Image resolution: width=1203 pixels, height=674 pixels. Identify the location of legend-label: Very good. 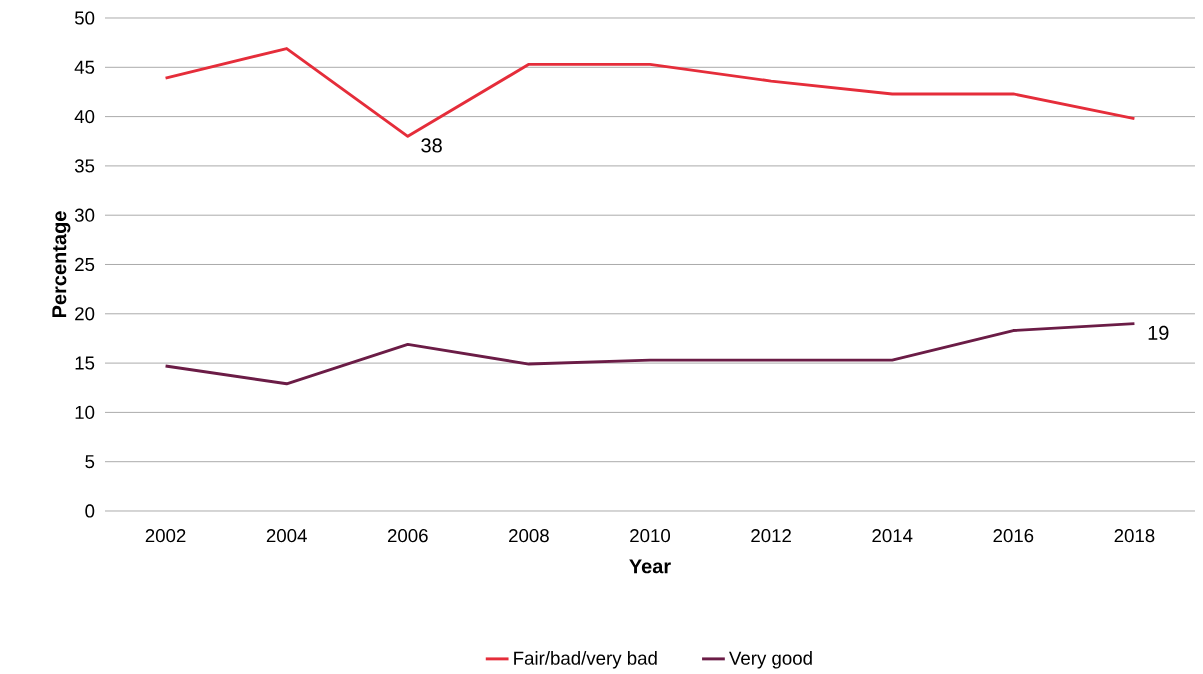
(770, 660).